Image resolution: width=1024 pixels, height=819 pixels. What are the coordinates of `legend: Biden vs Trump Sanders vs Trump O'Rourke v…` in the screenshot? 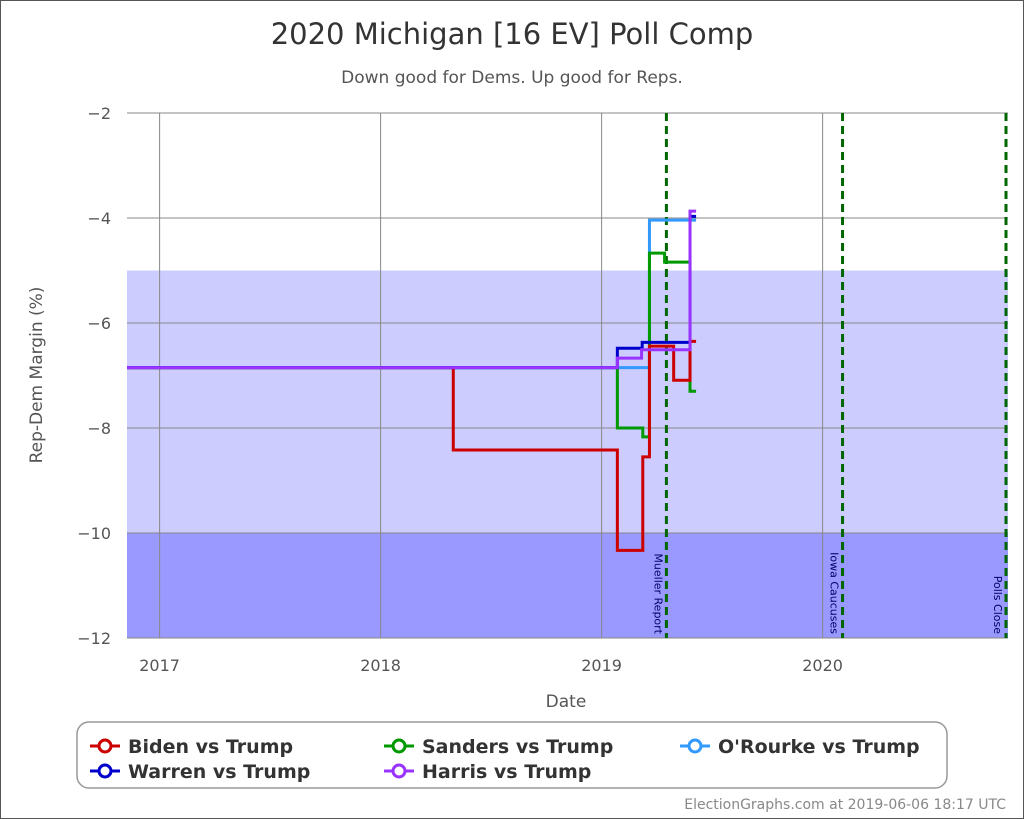 It's located at (512, 755).